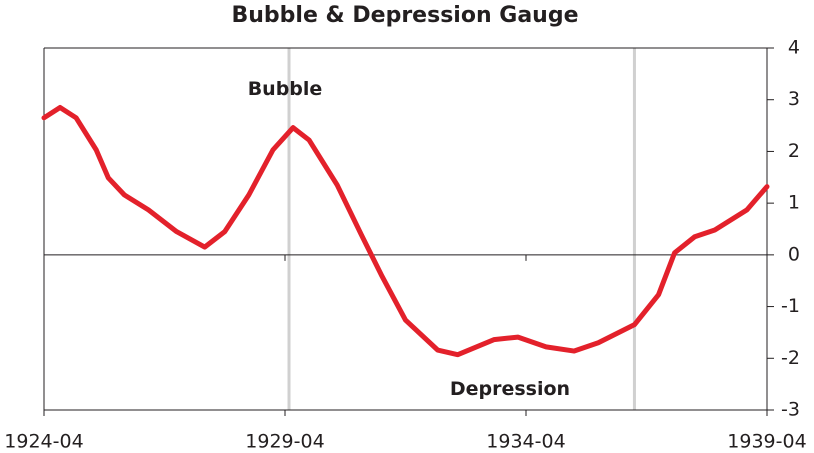 This screenshot has height=453, width=814. Describe the element at coordinates (790, 358) in the screenshot. I see `y-tick-label: -2` at that location.